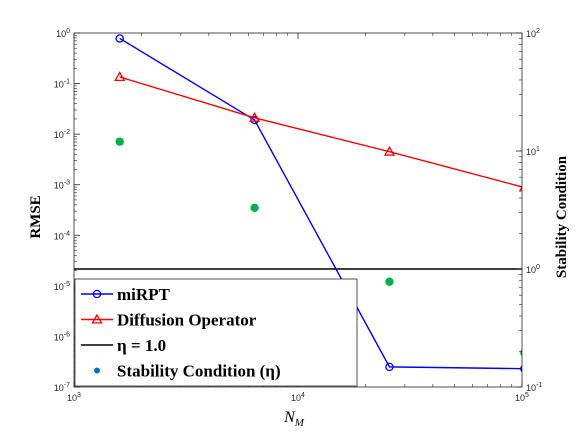 The width and height of the screenshot is (581, 436). What do you see at coordinates (62, 185) in the screenshot?
I see `y-left-tick-label: 10⁻³` at bounding box center [62, 185].